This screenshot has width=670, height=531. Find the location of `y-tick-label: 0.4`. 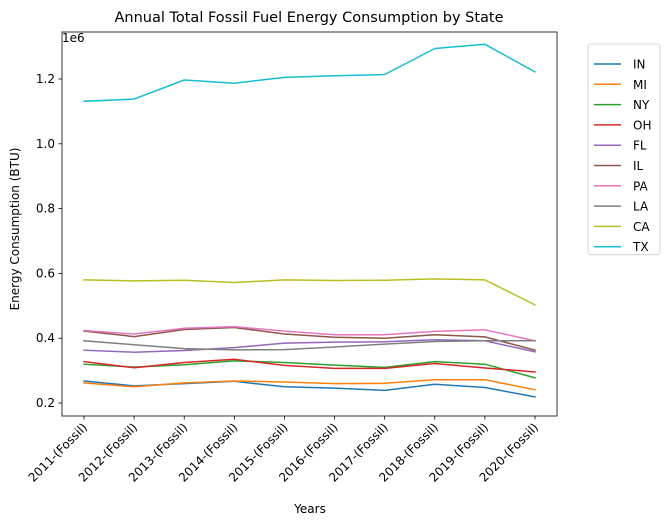

y-tick-label: 0.4 is located at coordinates (45, 338).